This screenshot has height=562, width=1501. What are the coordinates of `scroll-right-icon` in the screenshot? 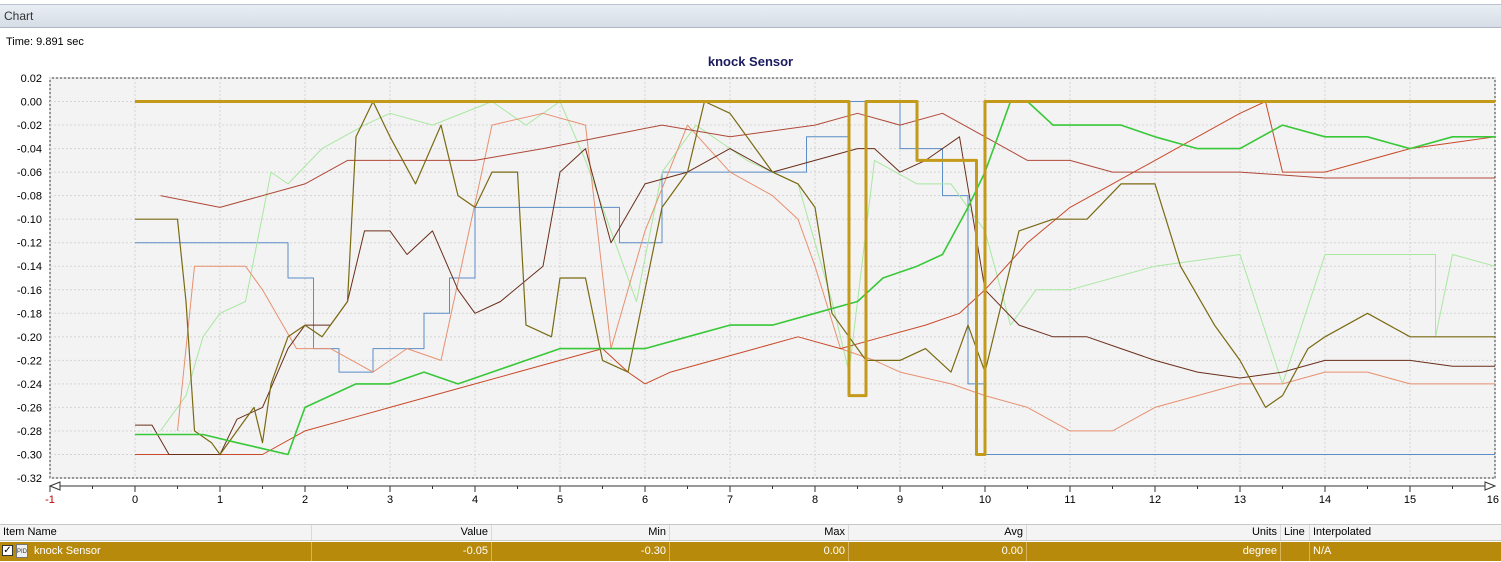 It's located at (1490, 486).